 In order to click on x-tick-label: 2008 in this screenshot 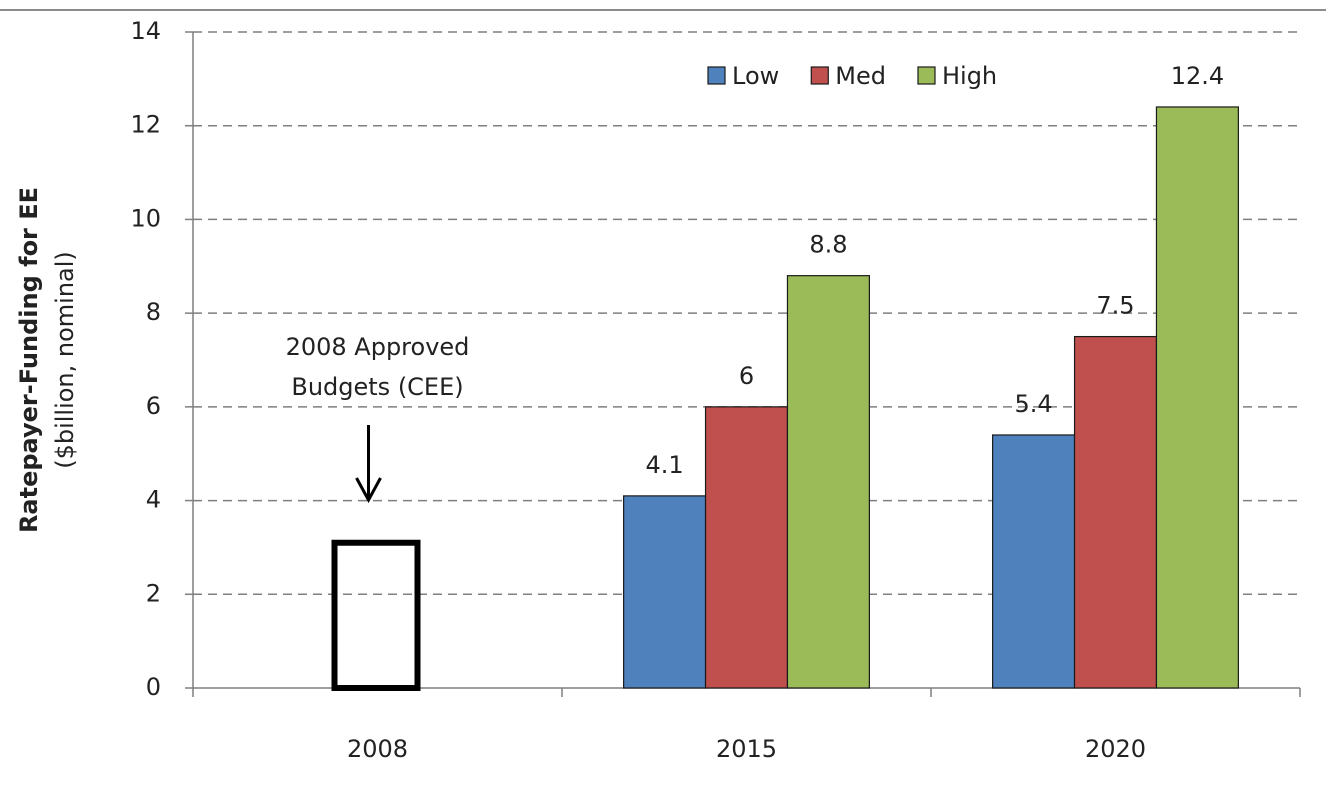, I will do `click(377, 749)`.